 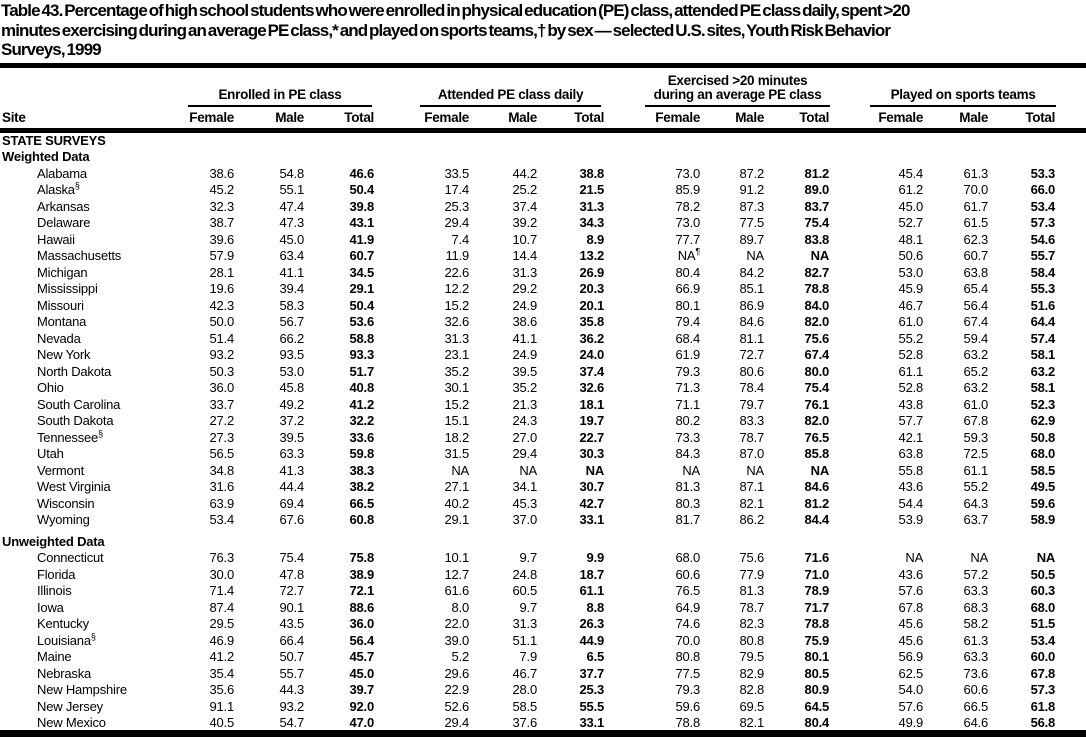 I want to click on site-cell: Florida, so click(x=56, y=574).